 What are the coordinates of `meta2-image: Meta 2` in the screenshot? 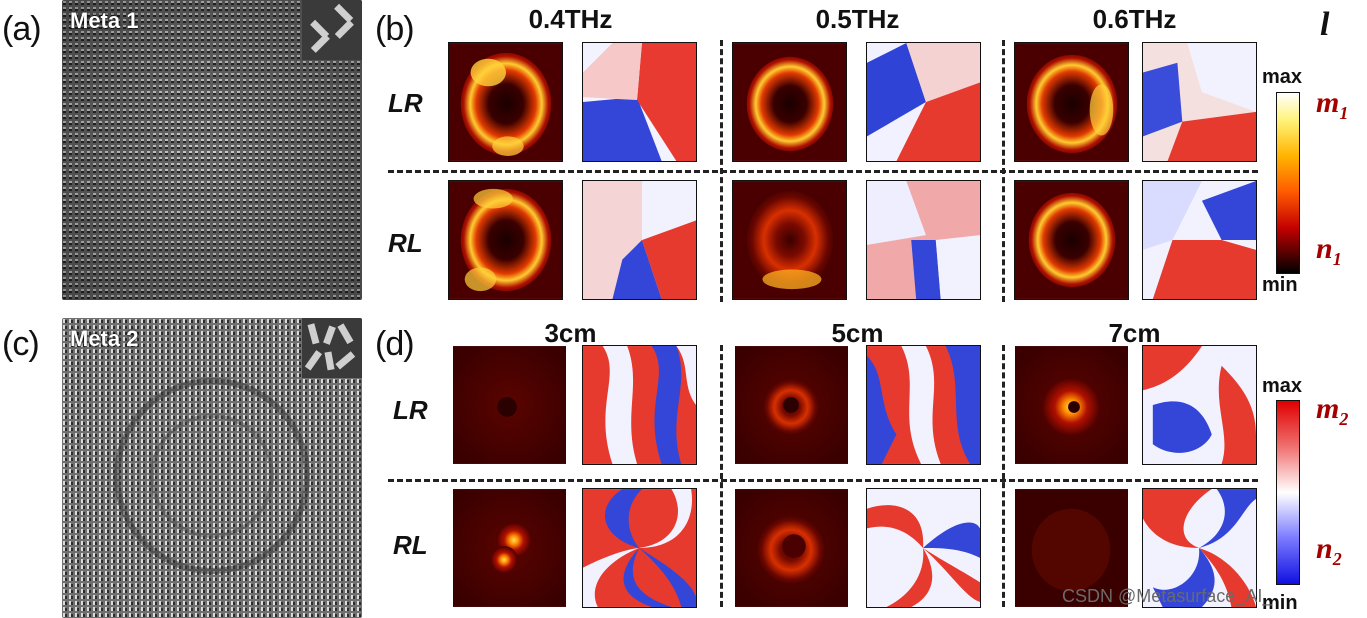 It's located at (212, 468).